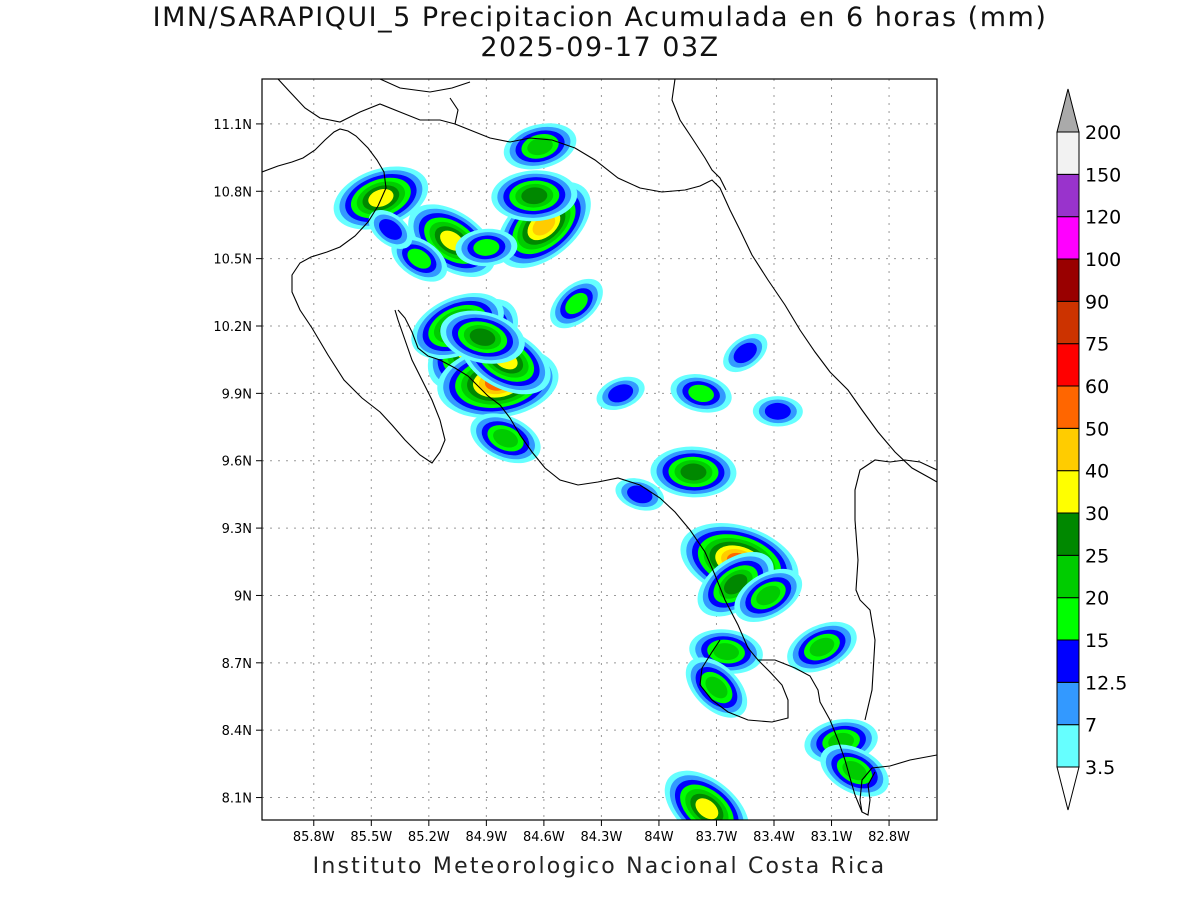 The image size is (1200, 900). I want to click on x-tick-label: 83.1W, so click(832, 837).